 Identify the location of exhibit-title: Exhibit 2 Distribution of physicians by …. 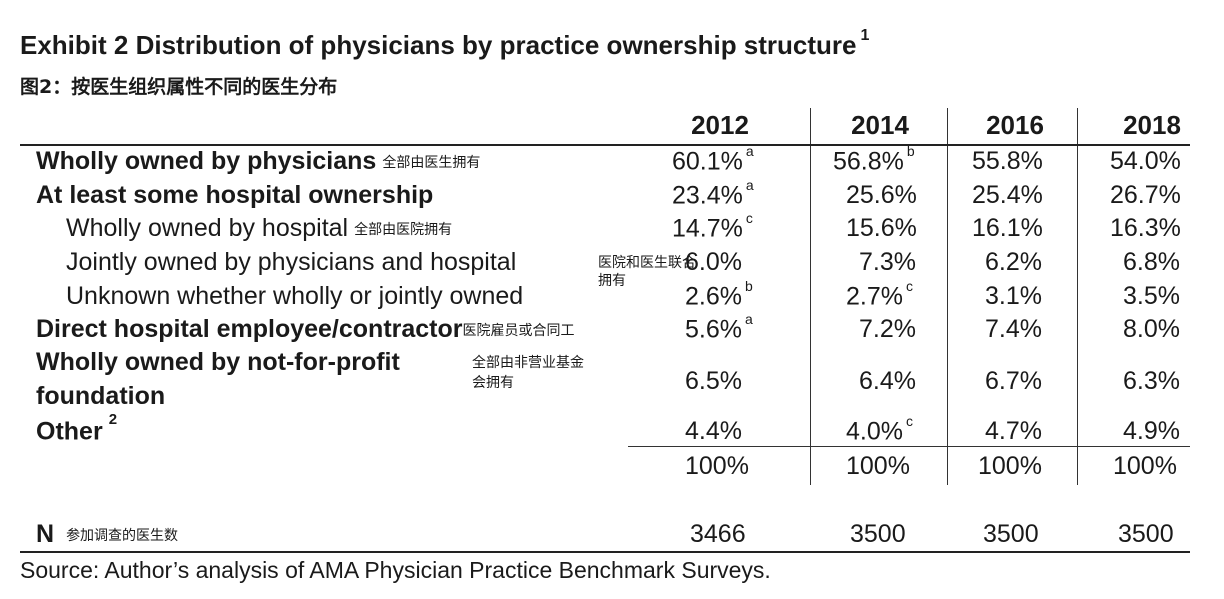
(445, 43).